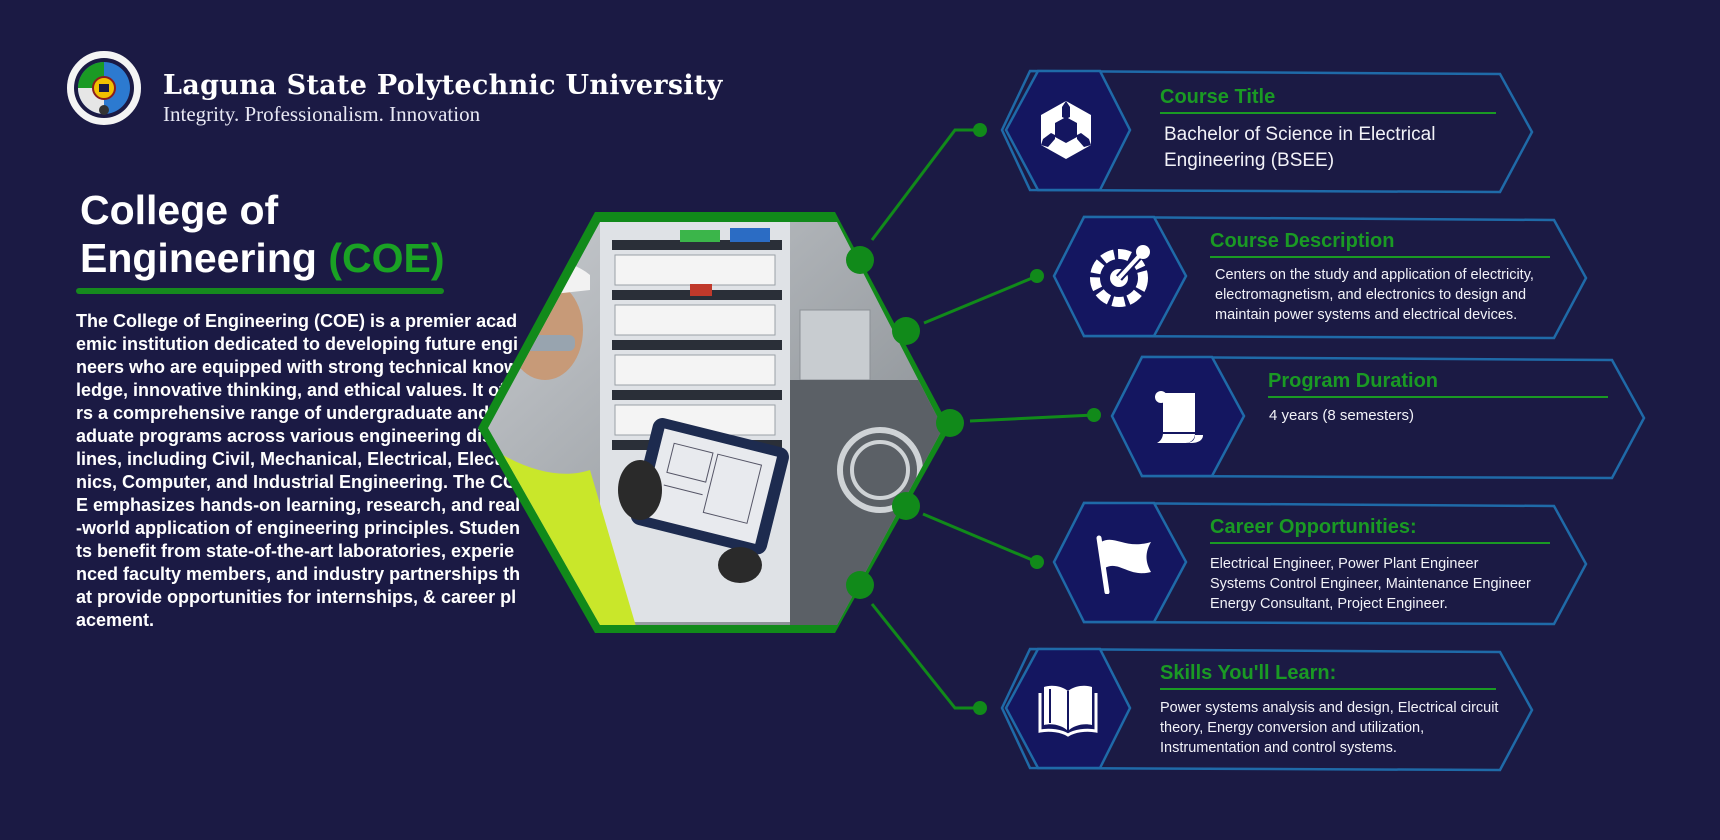 The width and height of the screenshot is (1720, 840). I want to click on card-heading: Course Title, so click(1218, 97).